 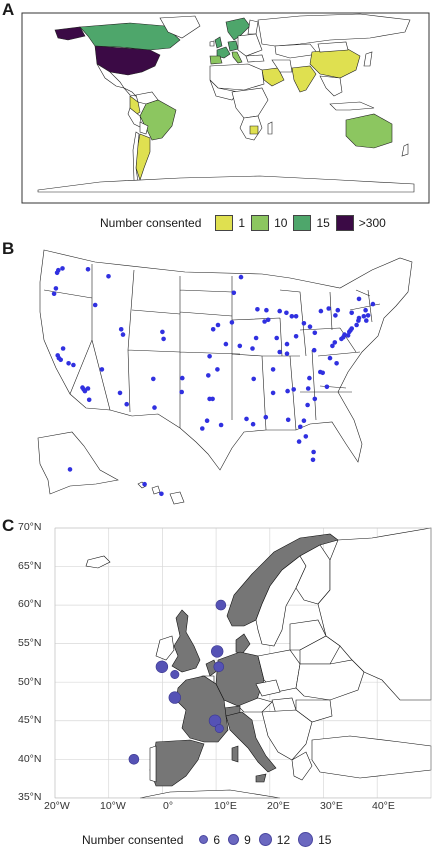 What do you see at coordinates (130, 92) in the screenshot?
I see `country-central-america` at bounding box center [130, 92].